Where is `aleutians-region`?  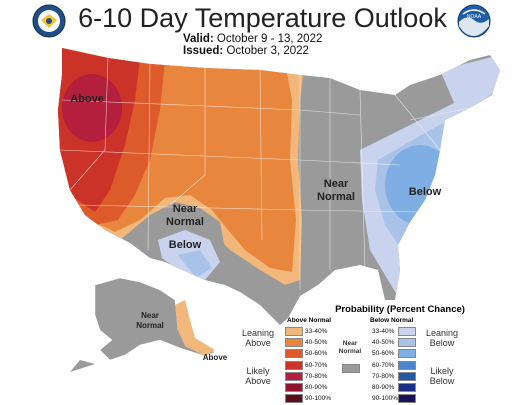
aleutians-region is located at coordinates (82, 366).